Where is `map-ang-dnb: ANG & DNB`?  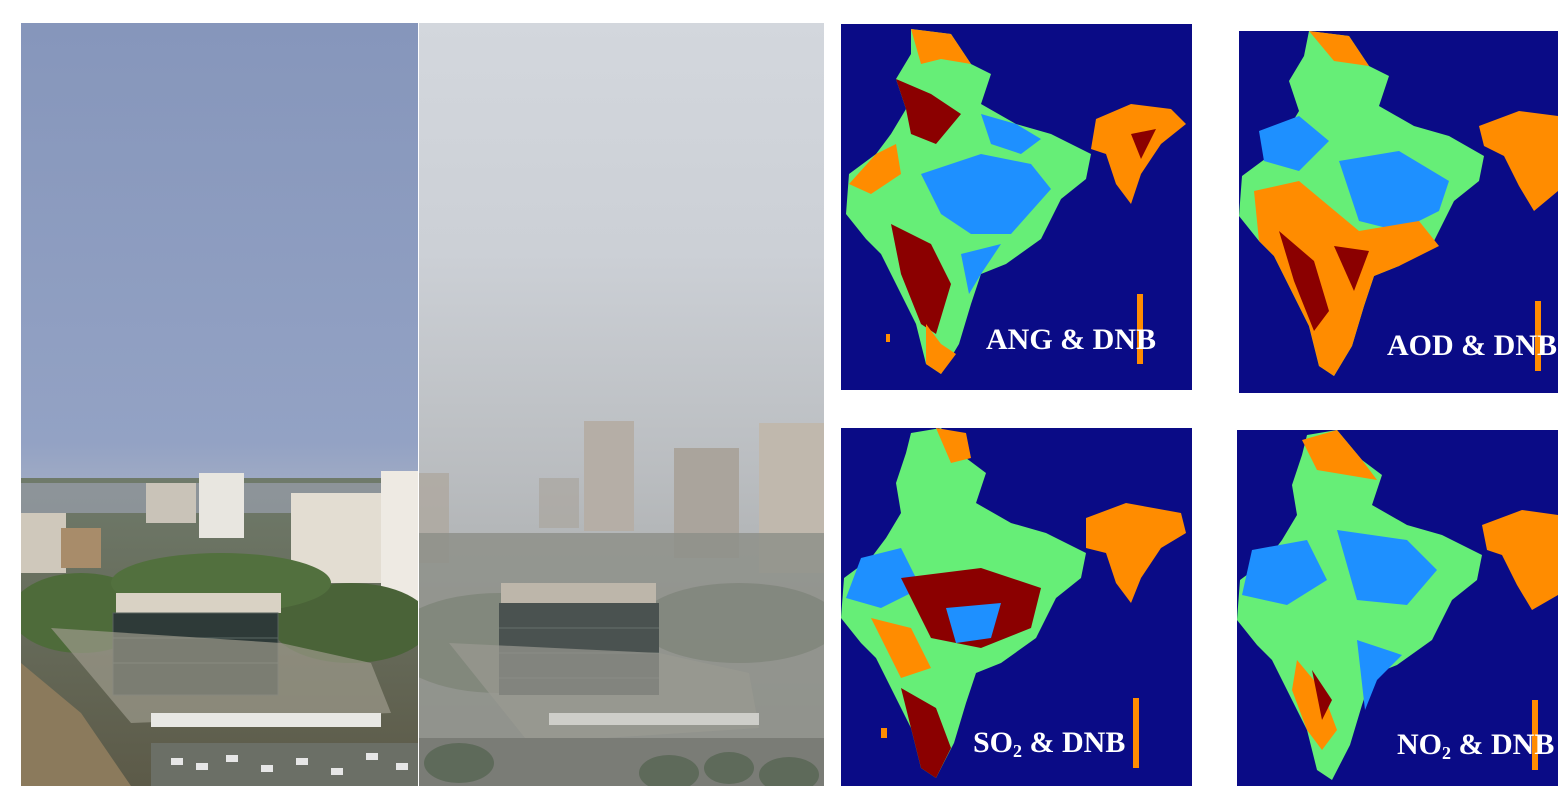
map-ang-dnb: ANG & DNB is located at coordinates (1016, 207).